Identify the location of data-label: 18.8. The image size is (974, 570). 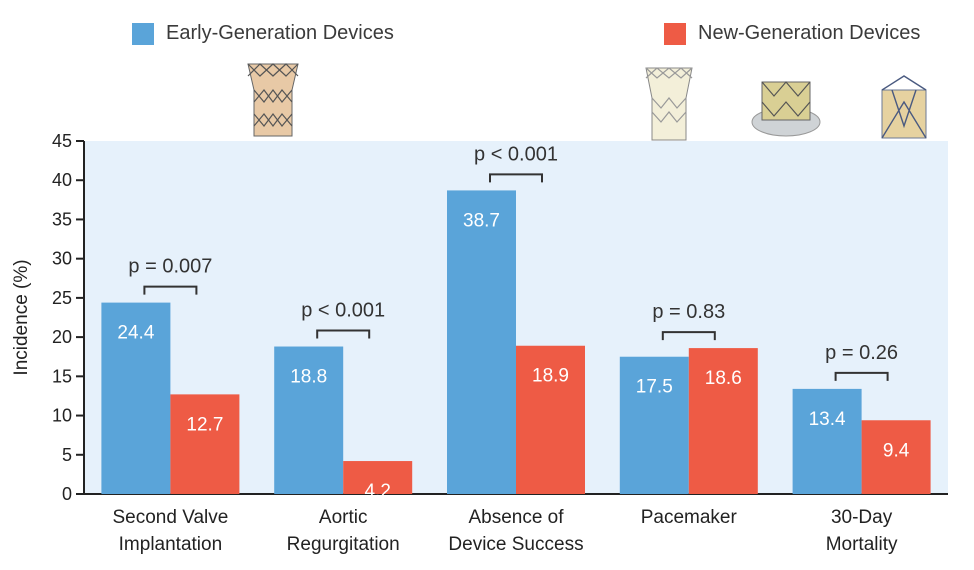
(308, 377).